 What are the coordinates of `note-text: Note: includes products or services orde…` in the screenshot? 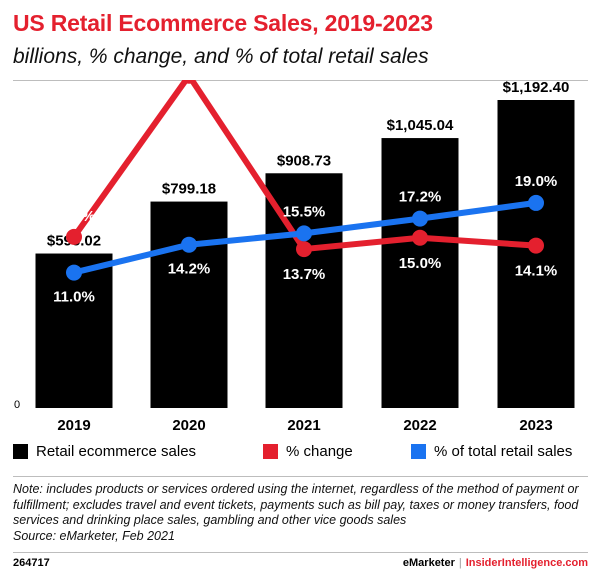 It's located at (296, 504).